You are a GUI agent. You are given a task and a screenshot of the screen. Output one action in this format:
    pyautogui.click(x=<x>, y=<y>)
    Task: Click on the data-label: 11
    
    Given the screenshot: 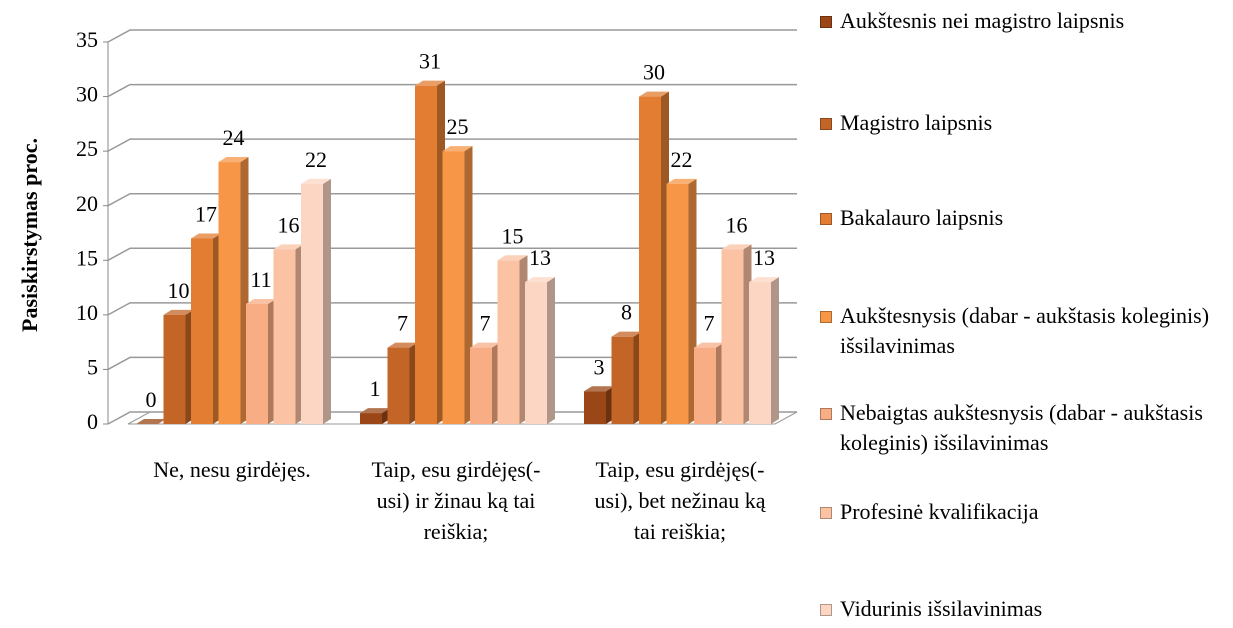 What is the action you would take?
    pyautogui.click(x=260, y=279)
    